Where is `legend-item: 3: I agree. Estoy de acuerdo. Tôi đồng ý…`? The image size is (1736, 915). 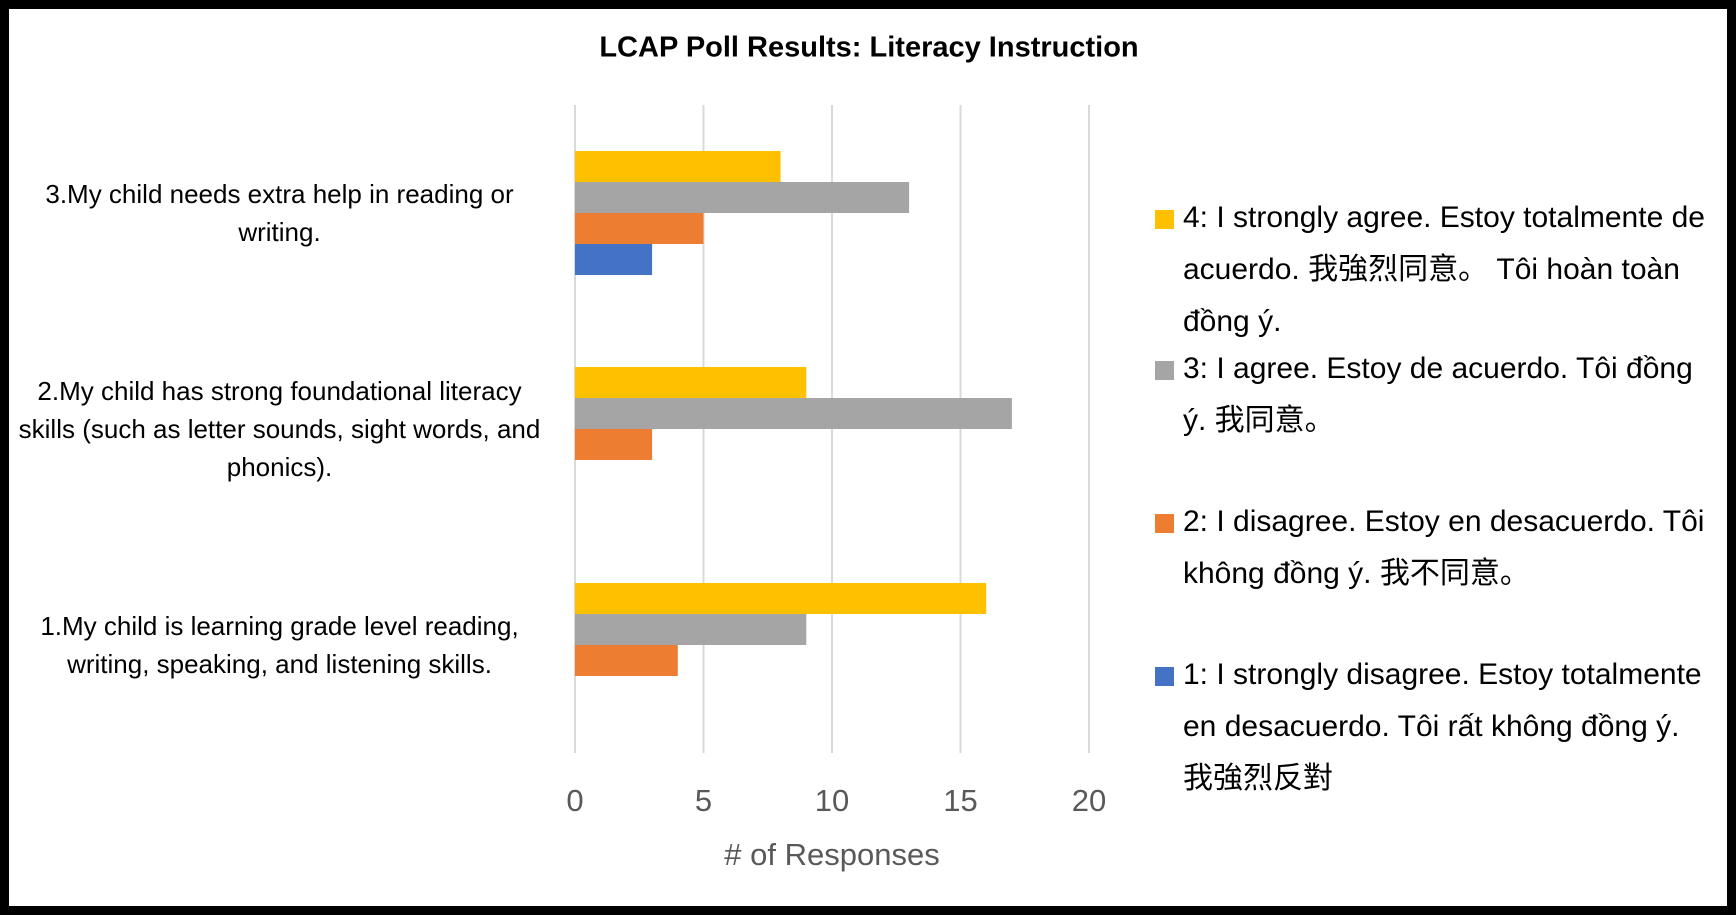 legend-item: 3: I agree. Estoy de acuerdo. Tôi đồng ý… is located at coordinates (1432, 395).